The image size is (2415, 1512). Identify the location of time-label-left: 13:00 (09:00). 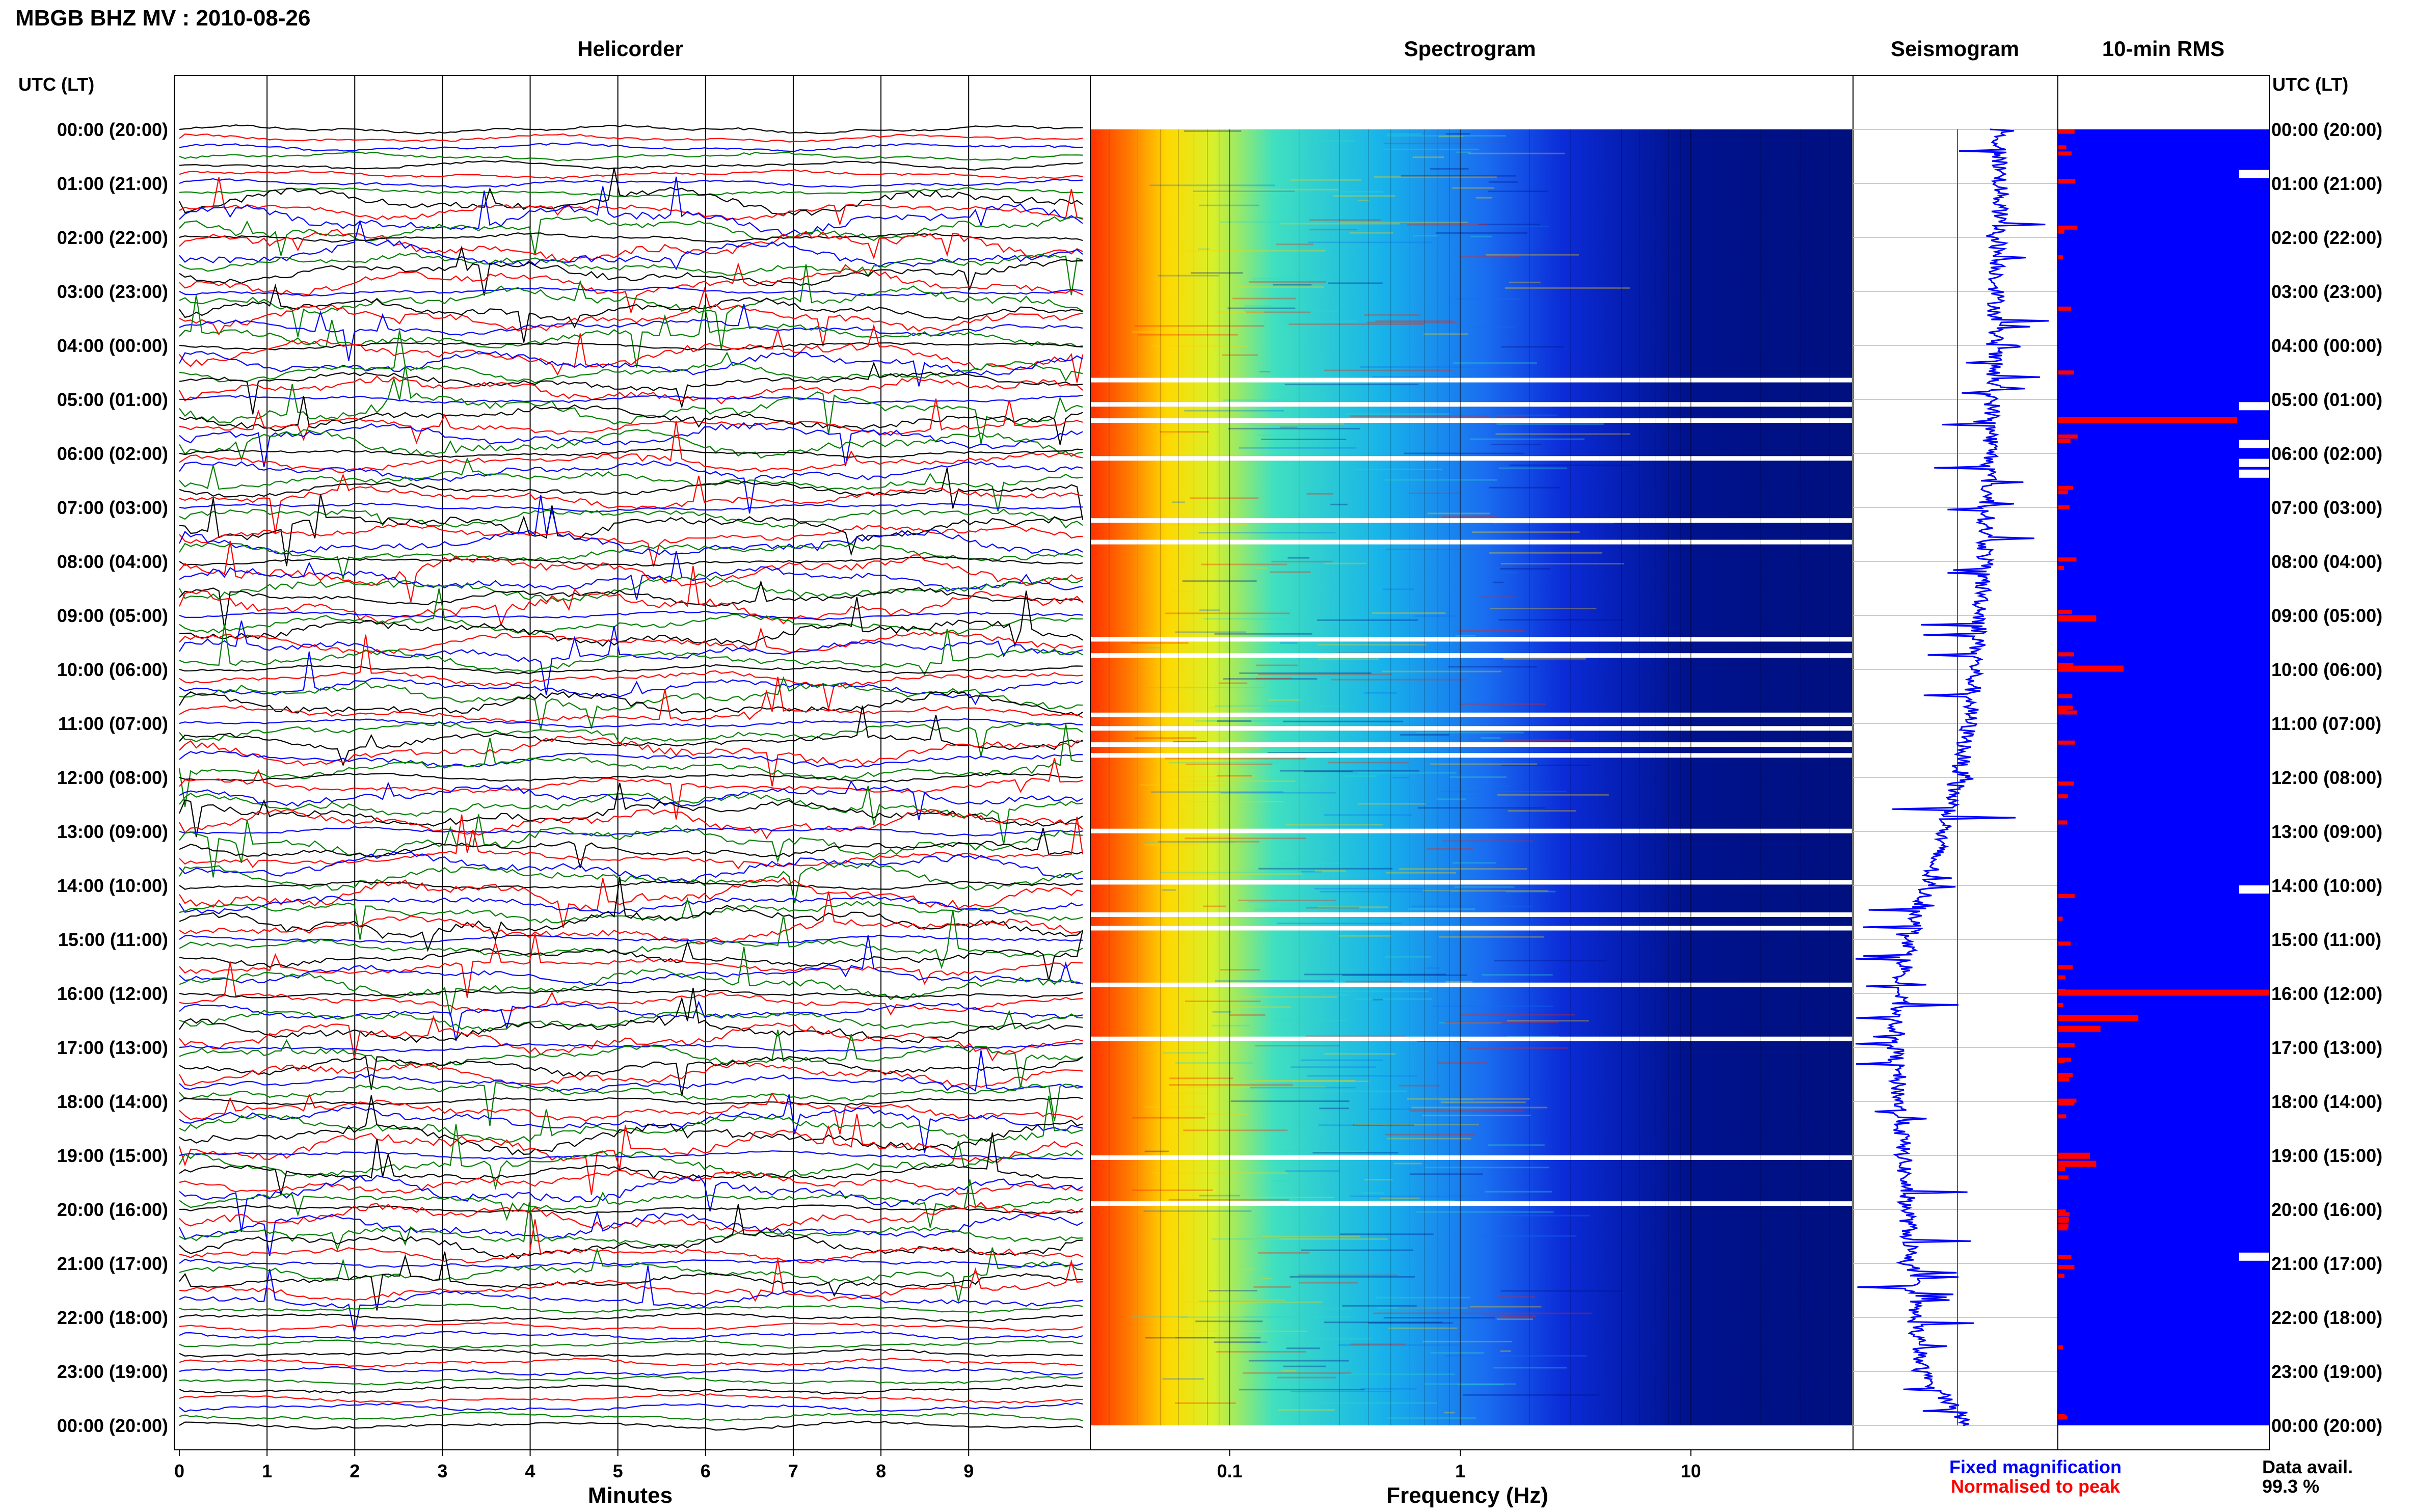
(112, 831).